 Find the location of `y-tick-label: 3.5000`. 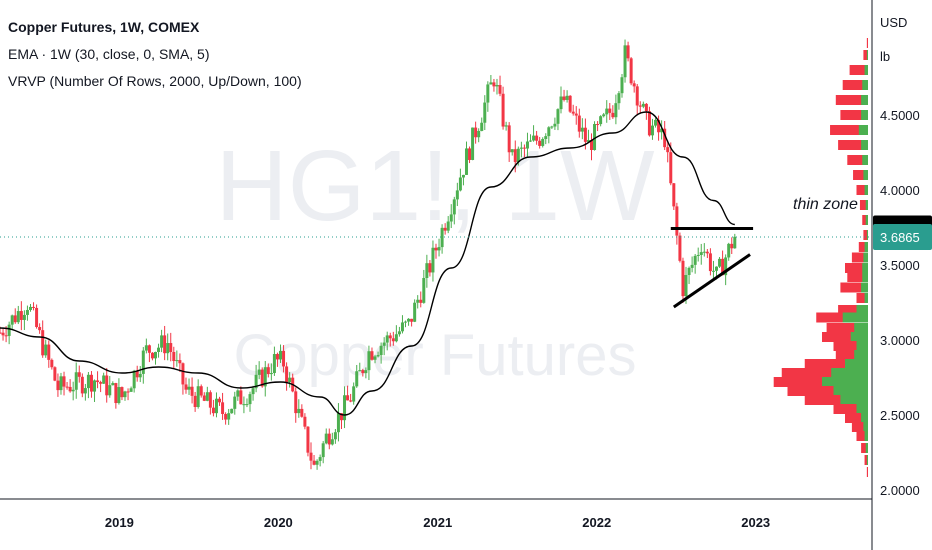

y-tick-label: 3.5000 is located at coordinates (900, 265).